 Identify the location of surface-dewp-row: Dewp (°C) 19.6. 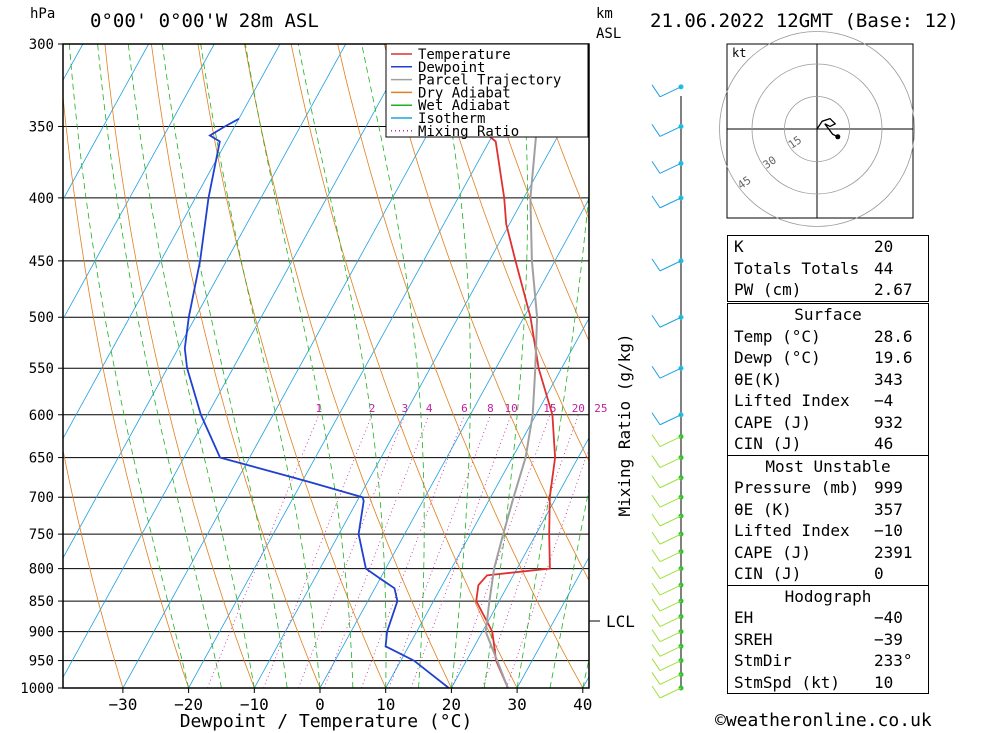
(828, 358).